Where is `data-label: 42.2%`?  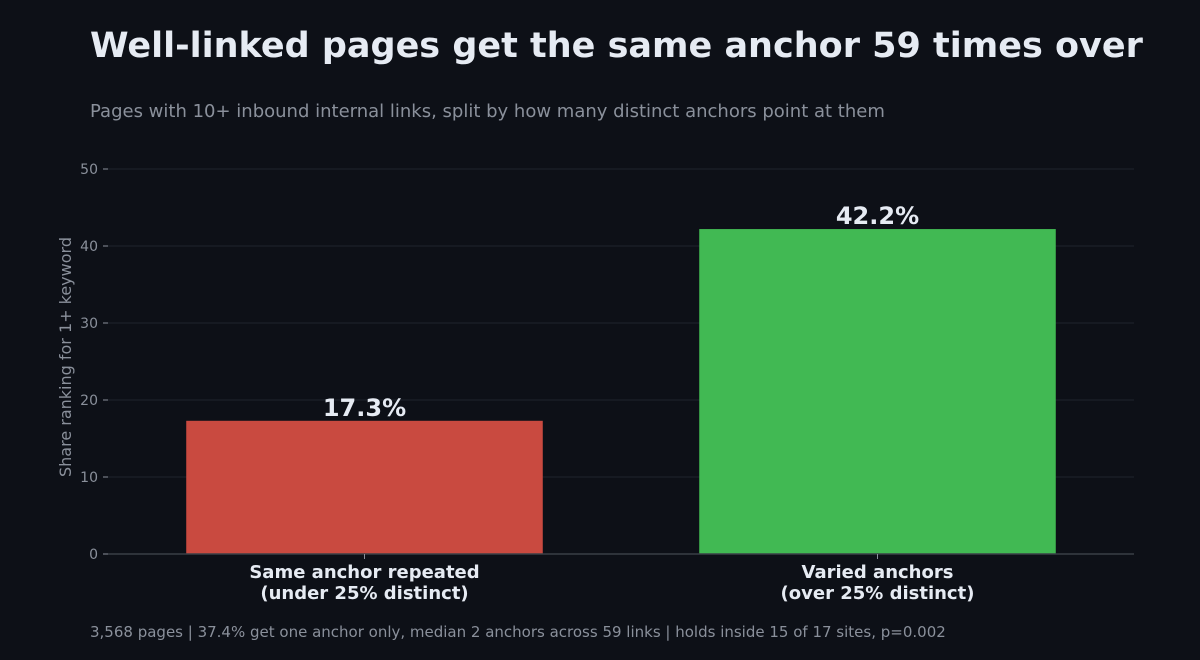 data-label: 42.2% is located at coordinates (877, 216).